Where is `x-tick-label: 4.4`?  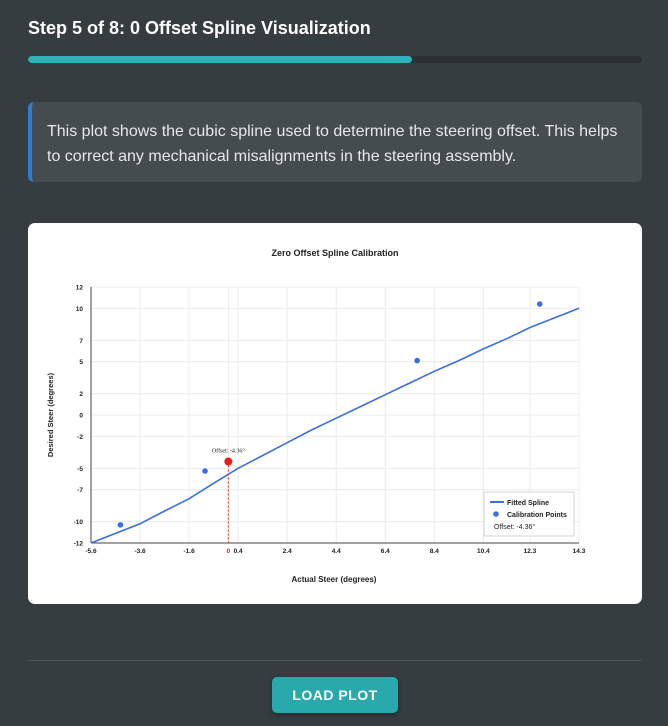 x-tick-label: 4.4 is located at coordinates (336, 551).